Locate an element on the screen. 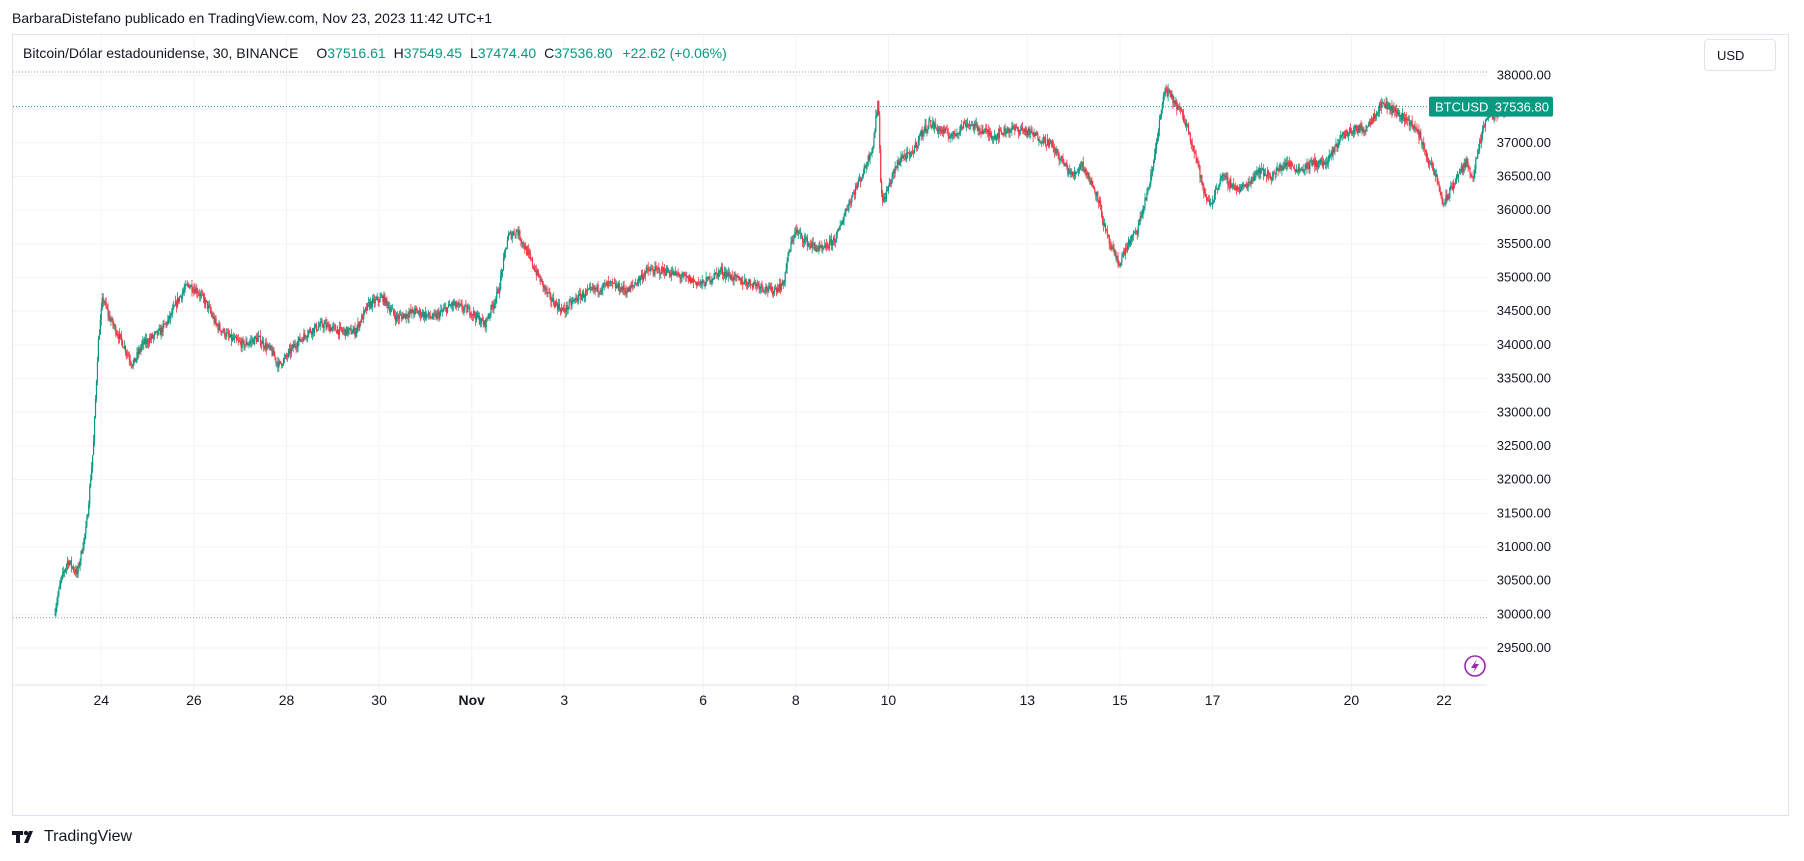 This screenshot has height=861, width=1804. tradingview-logo: TradingView is located at coordinates (72, 837).